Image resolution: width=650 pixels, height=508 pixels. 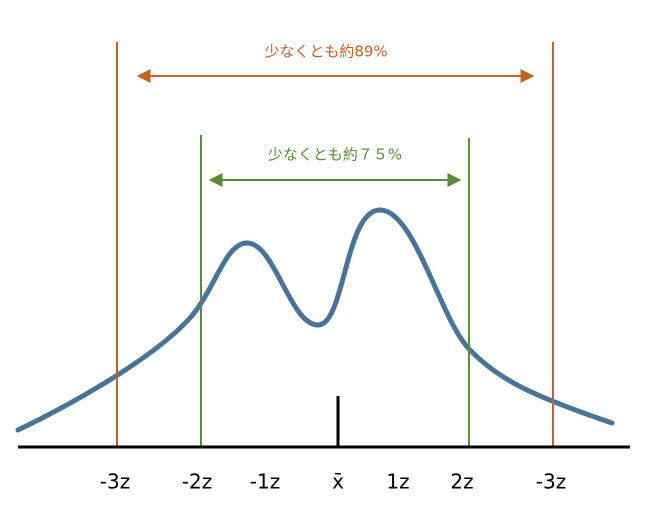 I want to click on axis-label: x̄, so click(x=338, y=482).